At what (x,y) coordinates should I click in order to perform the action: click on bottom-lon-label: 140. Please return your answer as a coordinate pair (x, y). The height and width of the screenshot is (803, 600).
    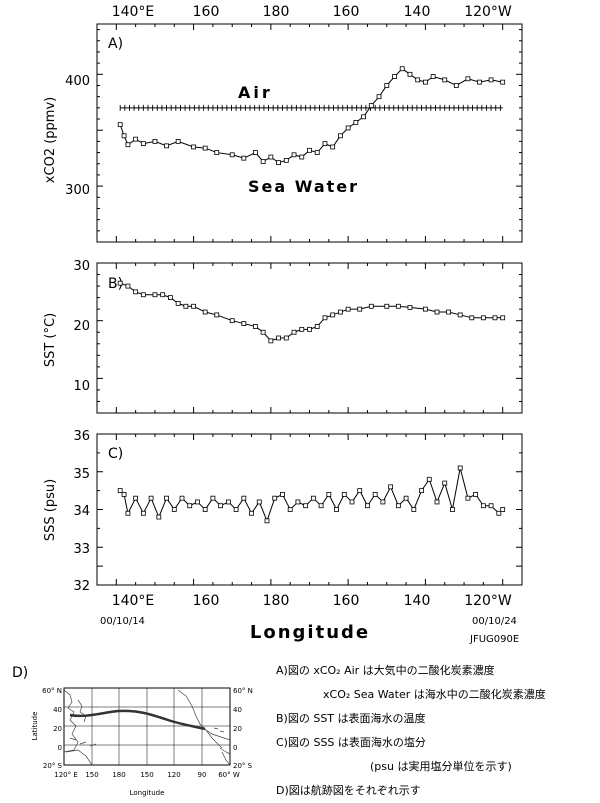
    Looking at the image, I should click on (417, 601).